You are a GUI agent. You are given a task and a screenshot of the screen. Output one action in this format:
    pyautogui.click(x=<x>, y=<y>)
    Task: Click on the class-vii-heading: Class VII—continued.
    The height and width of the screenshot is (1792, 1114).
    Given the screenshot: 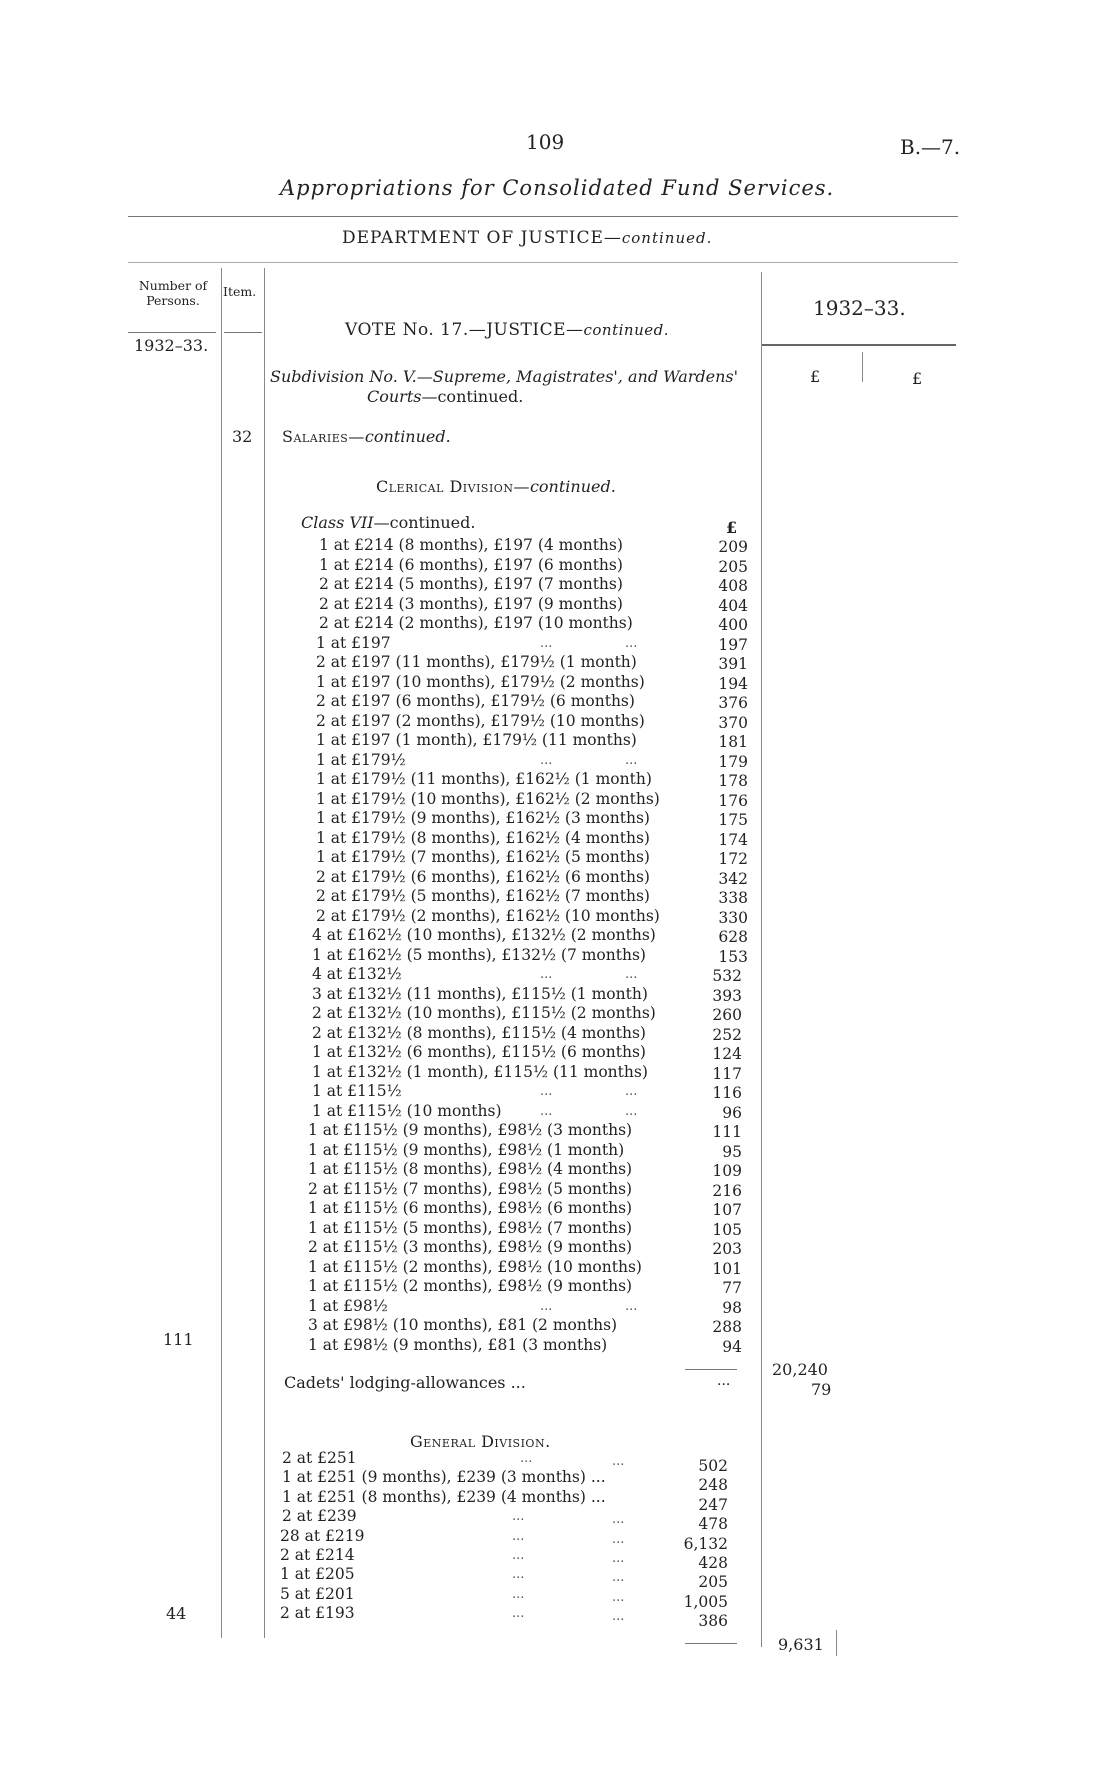 What is the action you would take?
    pyautogui.click(x=388, y=522)
    